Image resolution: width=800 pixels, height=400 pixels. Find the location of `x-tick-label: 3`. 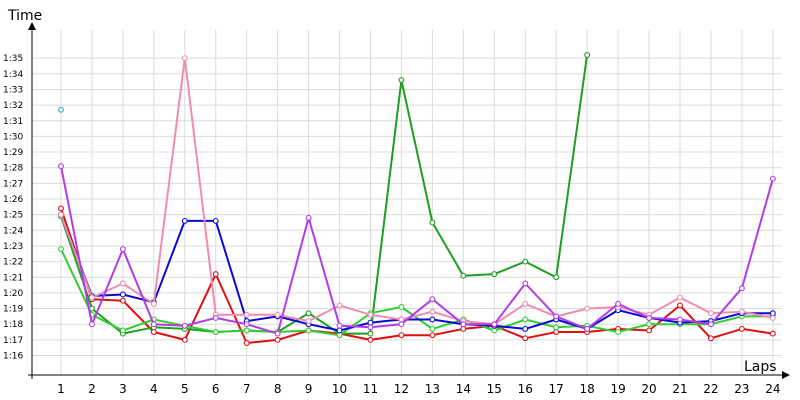

x-tick-label: 3 is located at coordinates (123, 389).